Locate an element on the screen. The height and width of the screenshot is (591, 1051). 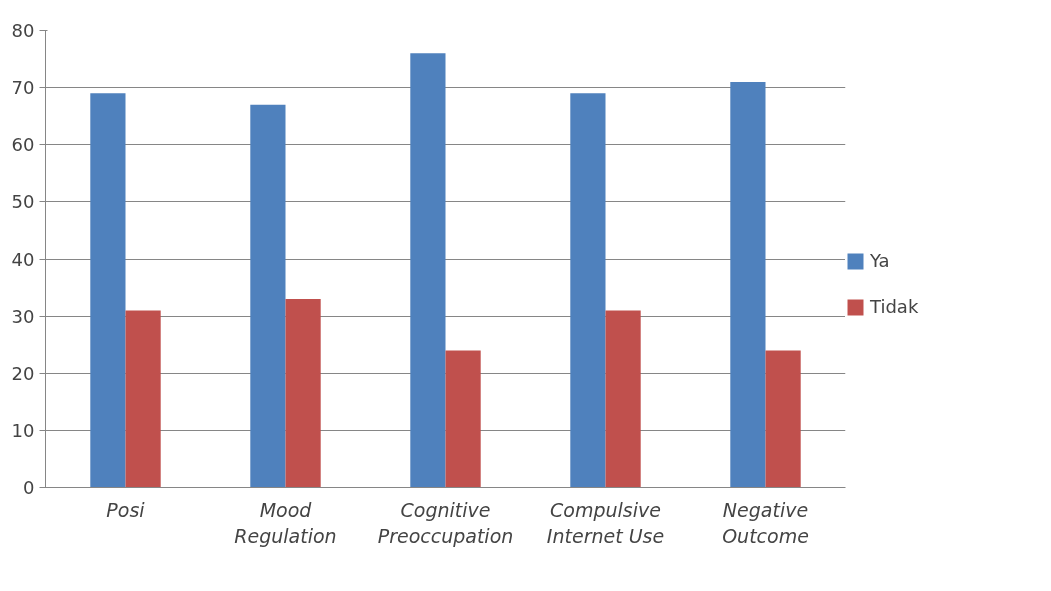
x-tick-label: Negative Outcome is located at coordinates (765, 522).